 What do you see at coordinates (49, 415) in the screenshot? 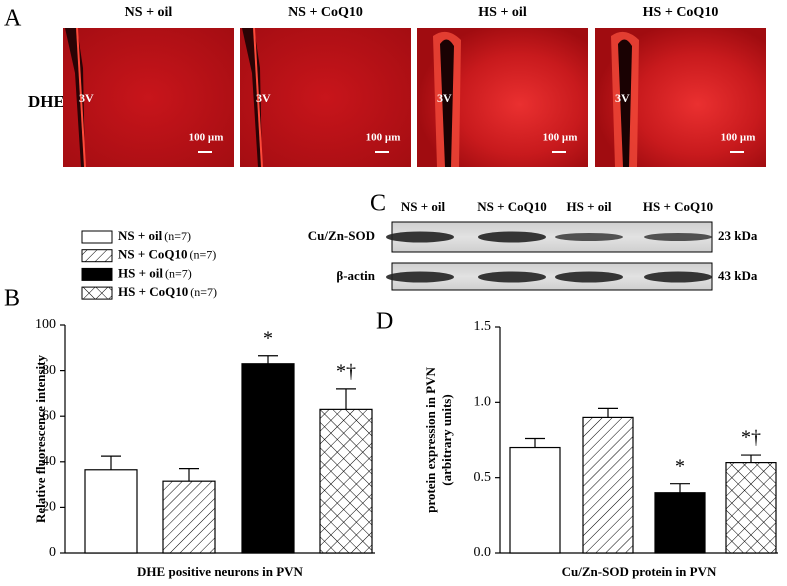
I see `y-tick-label: 60` at bounding box center [49, 415].